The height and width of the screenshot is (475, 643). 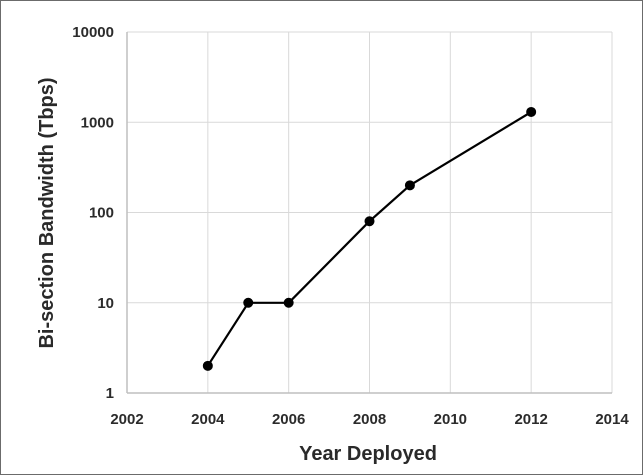 I want to click on y-tick-label: 1000, so click(x=97, y=122).